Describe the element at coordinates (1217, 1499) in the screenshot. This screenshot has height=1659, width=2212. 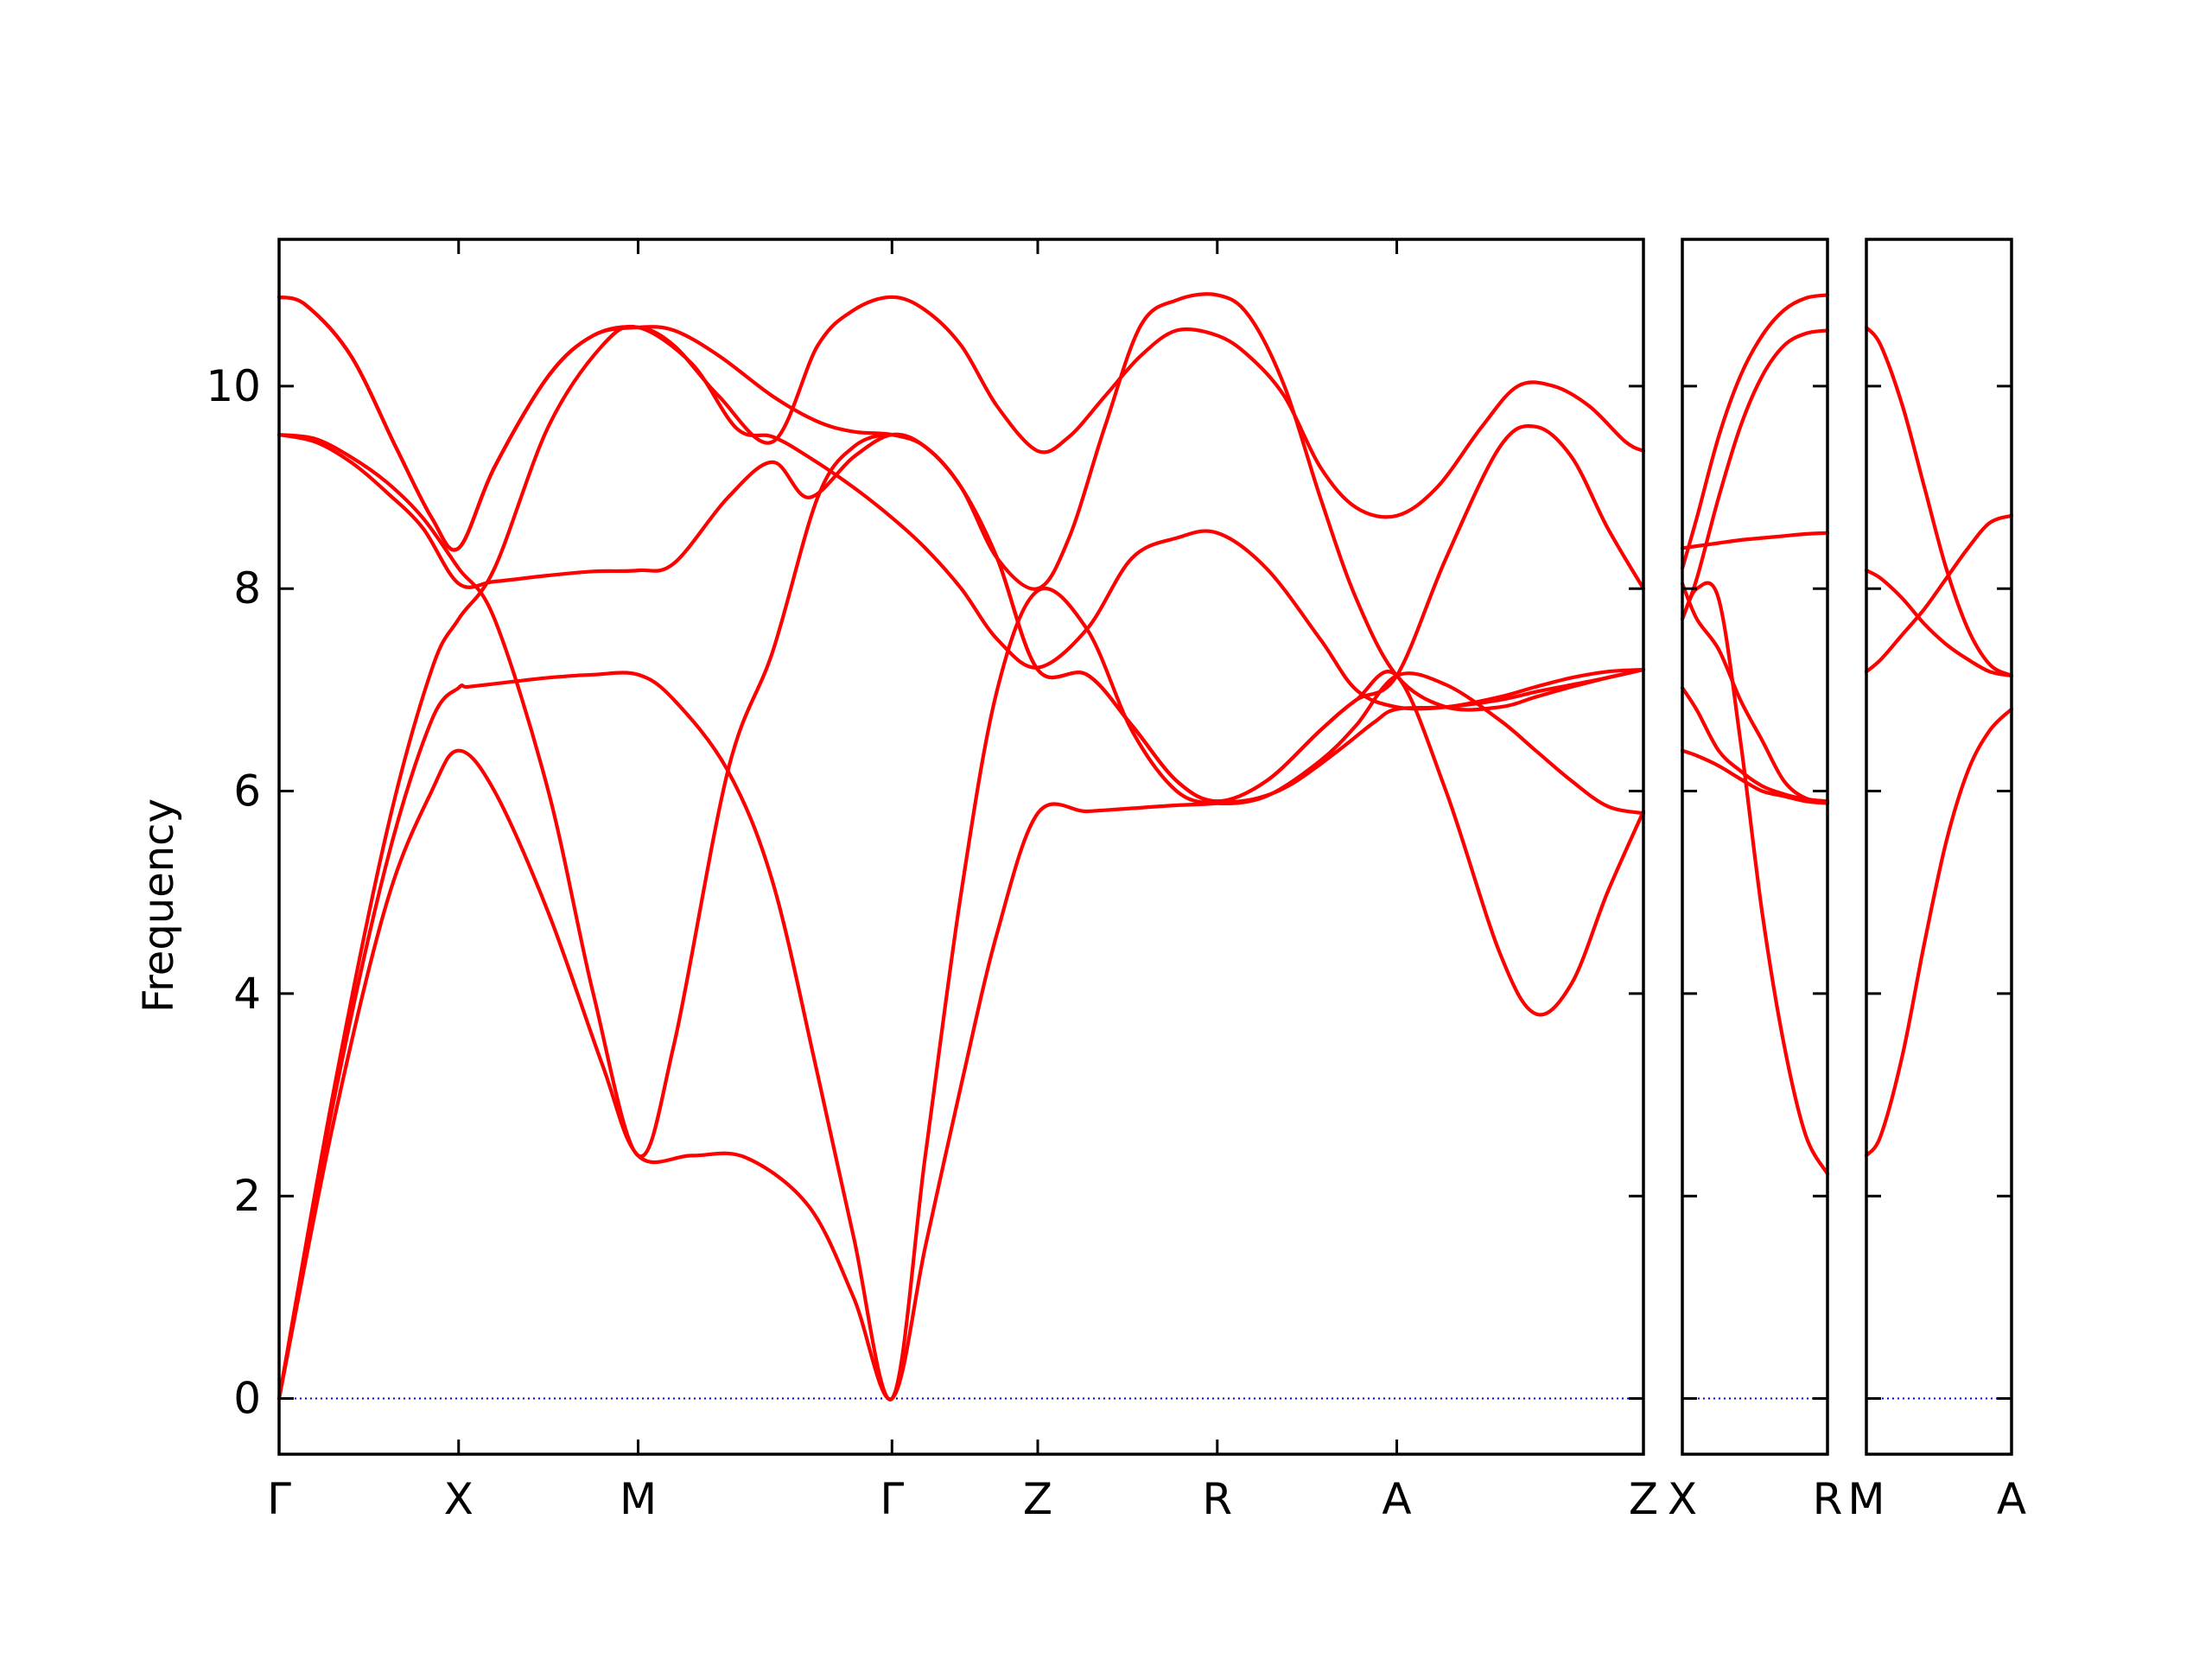
I see `panel1-x-tick-label: R` at that location.